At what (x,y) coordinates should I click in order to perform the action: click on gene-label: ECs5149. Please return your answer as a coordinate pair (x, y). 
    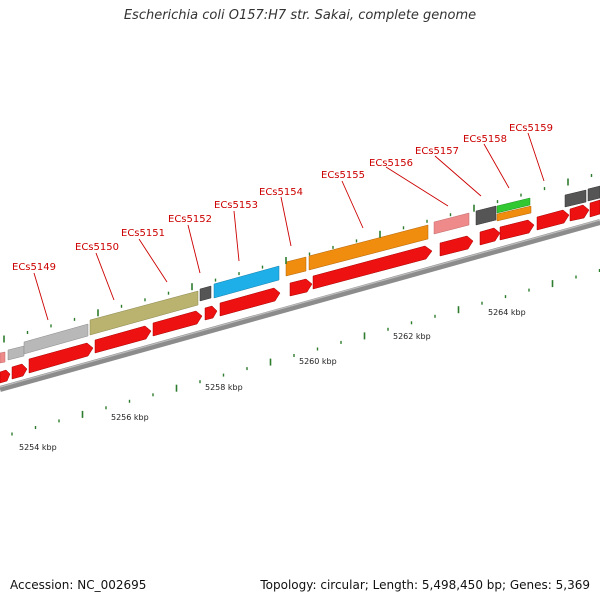
    Looking at the image, I should click on (34, 267).